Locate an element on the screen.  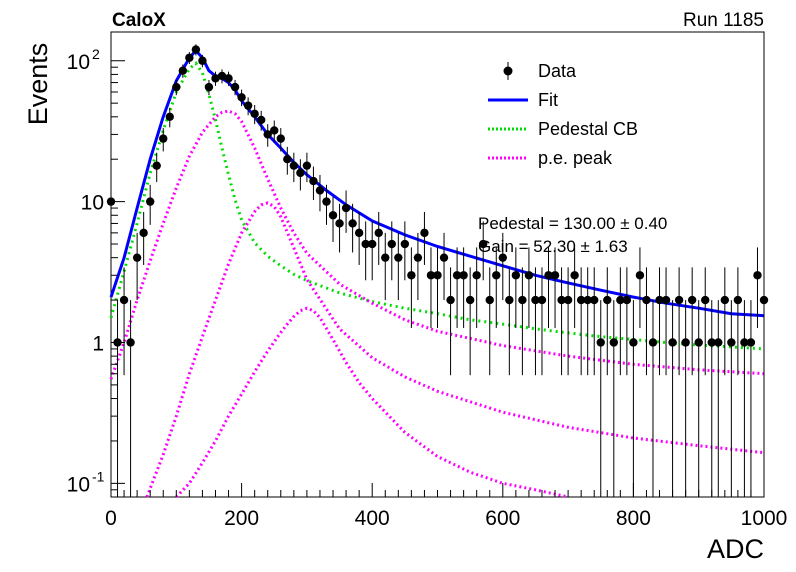
fit-stat-gain: Gain = 52.30 ± 1.63 is located at coordinates (553, 246).